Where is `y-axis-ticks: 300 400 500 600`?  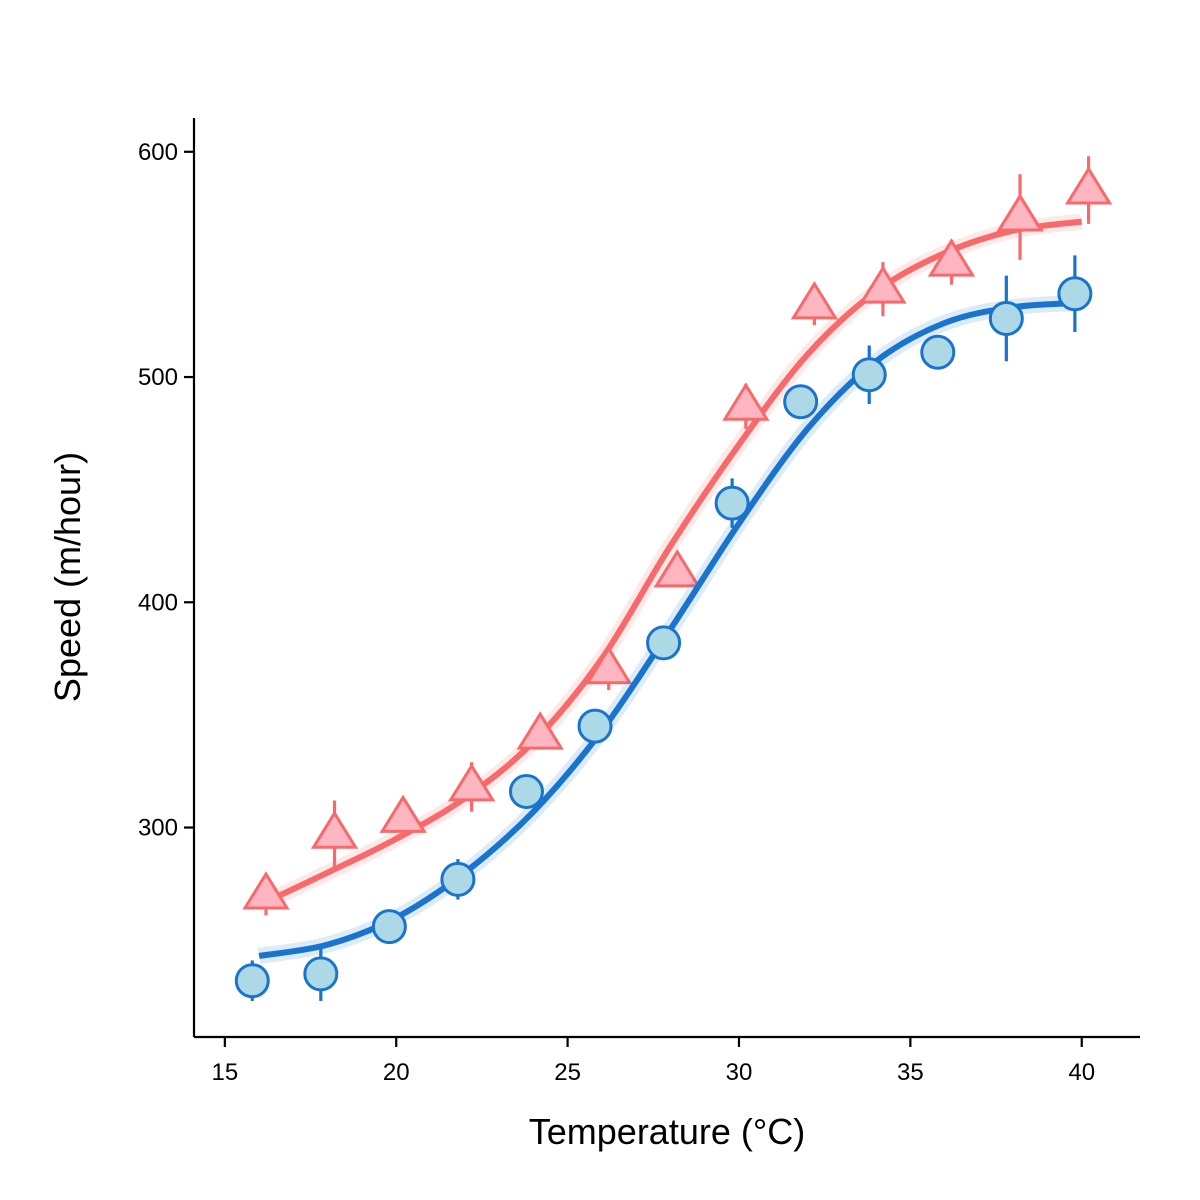
y-axis-ticks: 300 400 500 600 is located at coordinates (166, 490).